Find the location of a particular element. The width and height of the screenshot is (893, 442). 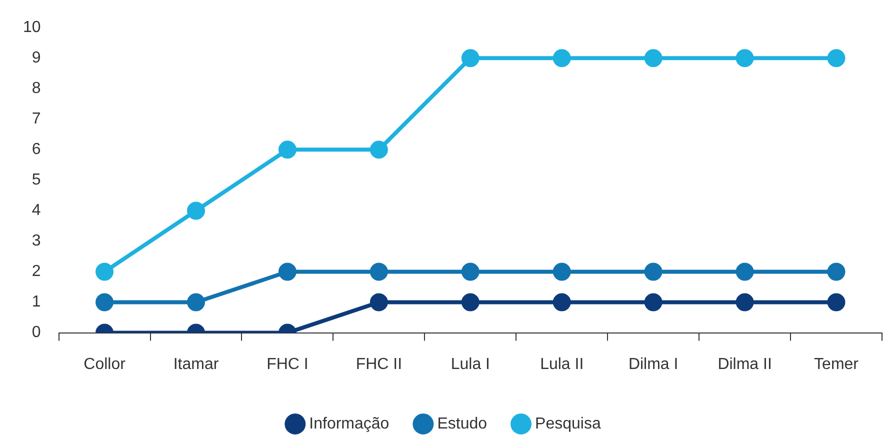

x-tick-label: Lula II is located at coordinates (562, 364).